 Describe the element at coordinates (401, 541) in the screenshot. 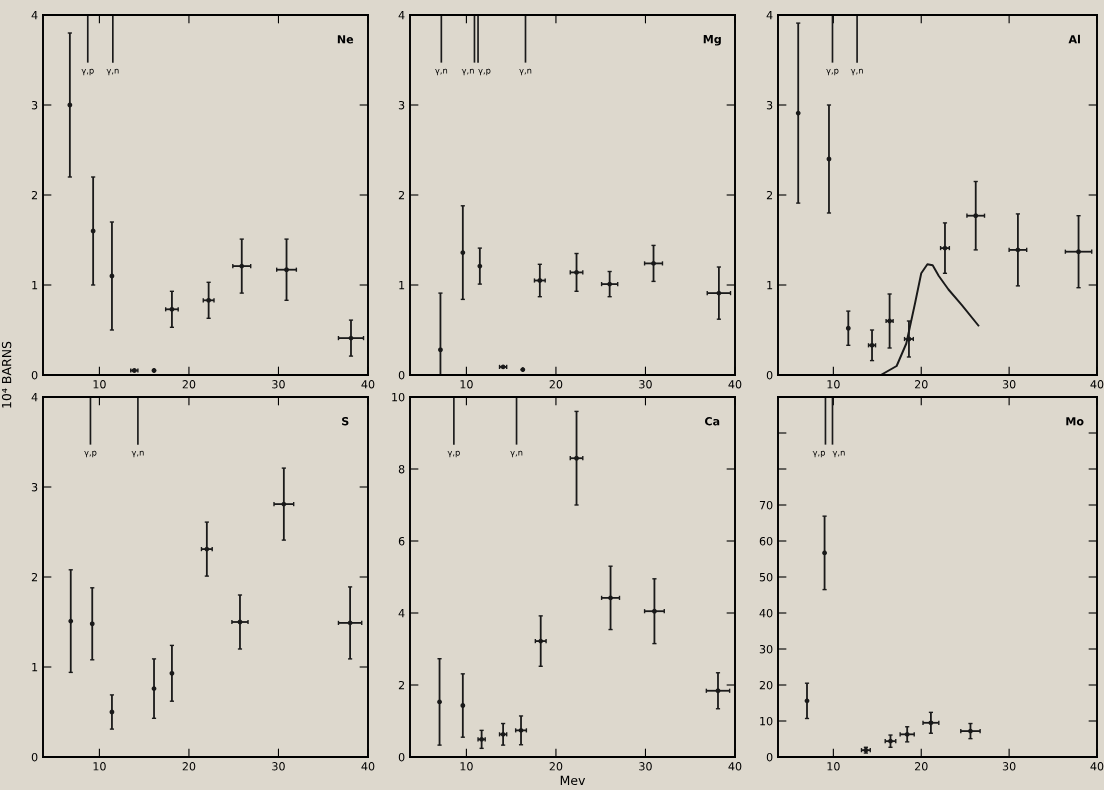

I see `y-tick-label: 6` at that location.